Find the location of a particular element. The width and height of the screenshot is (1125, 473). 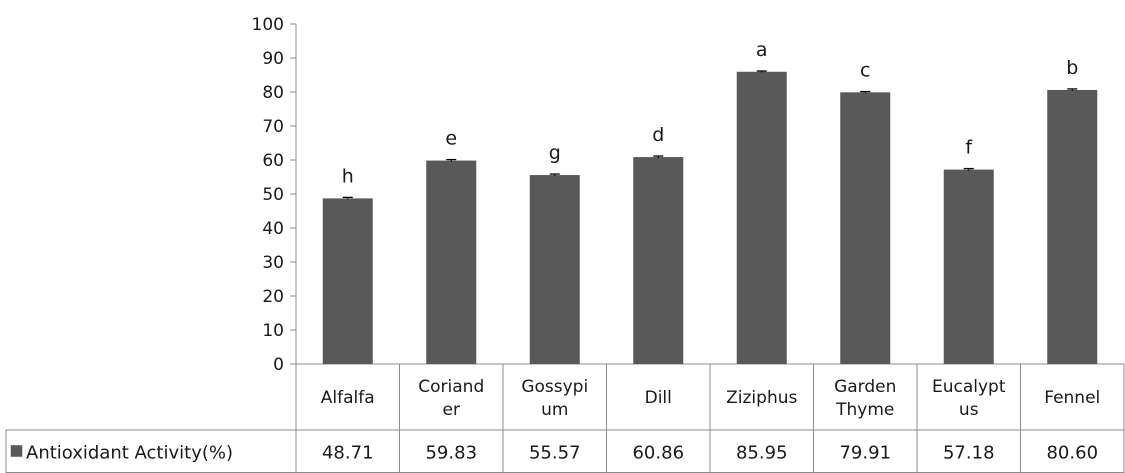

category-label: Coriand is located at coordinates (451, 387).